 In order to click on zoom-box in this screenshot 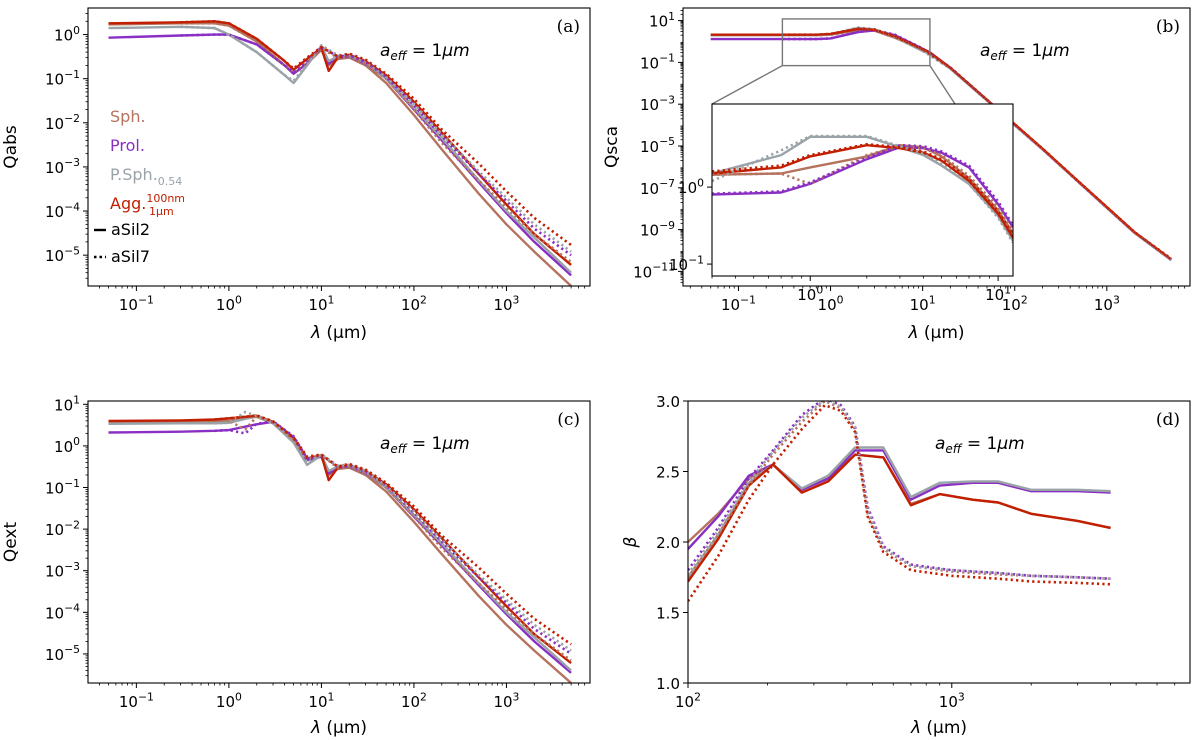, I will do `click(856, 42)`.